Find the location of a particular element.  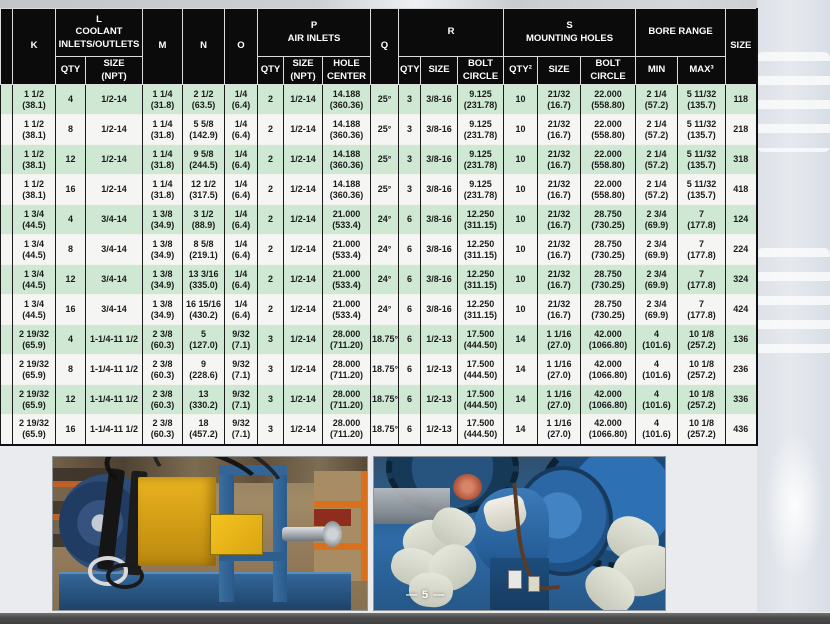

table-cell-size: 124 is located at coordinates (741, 219).